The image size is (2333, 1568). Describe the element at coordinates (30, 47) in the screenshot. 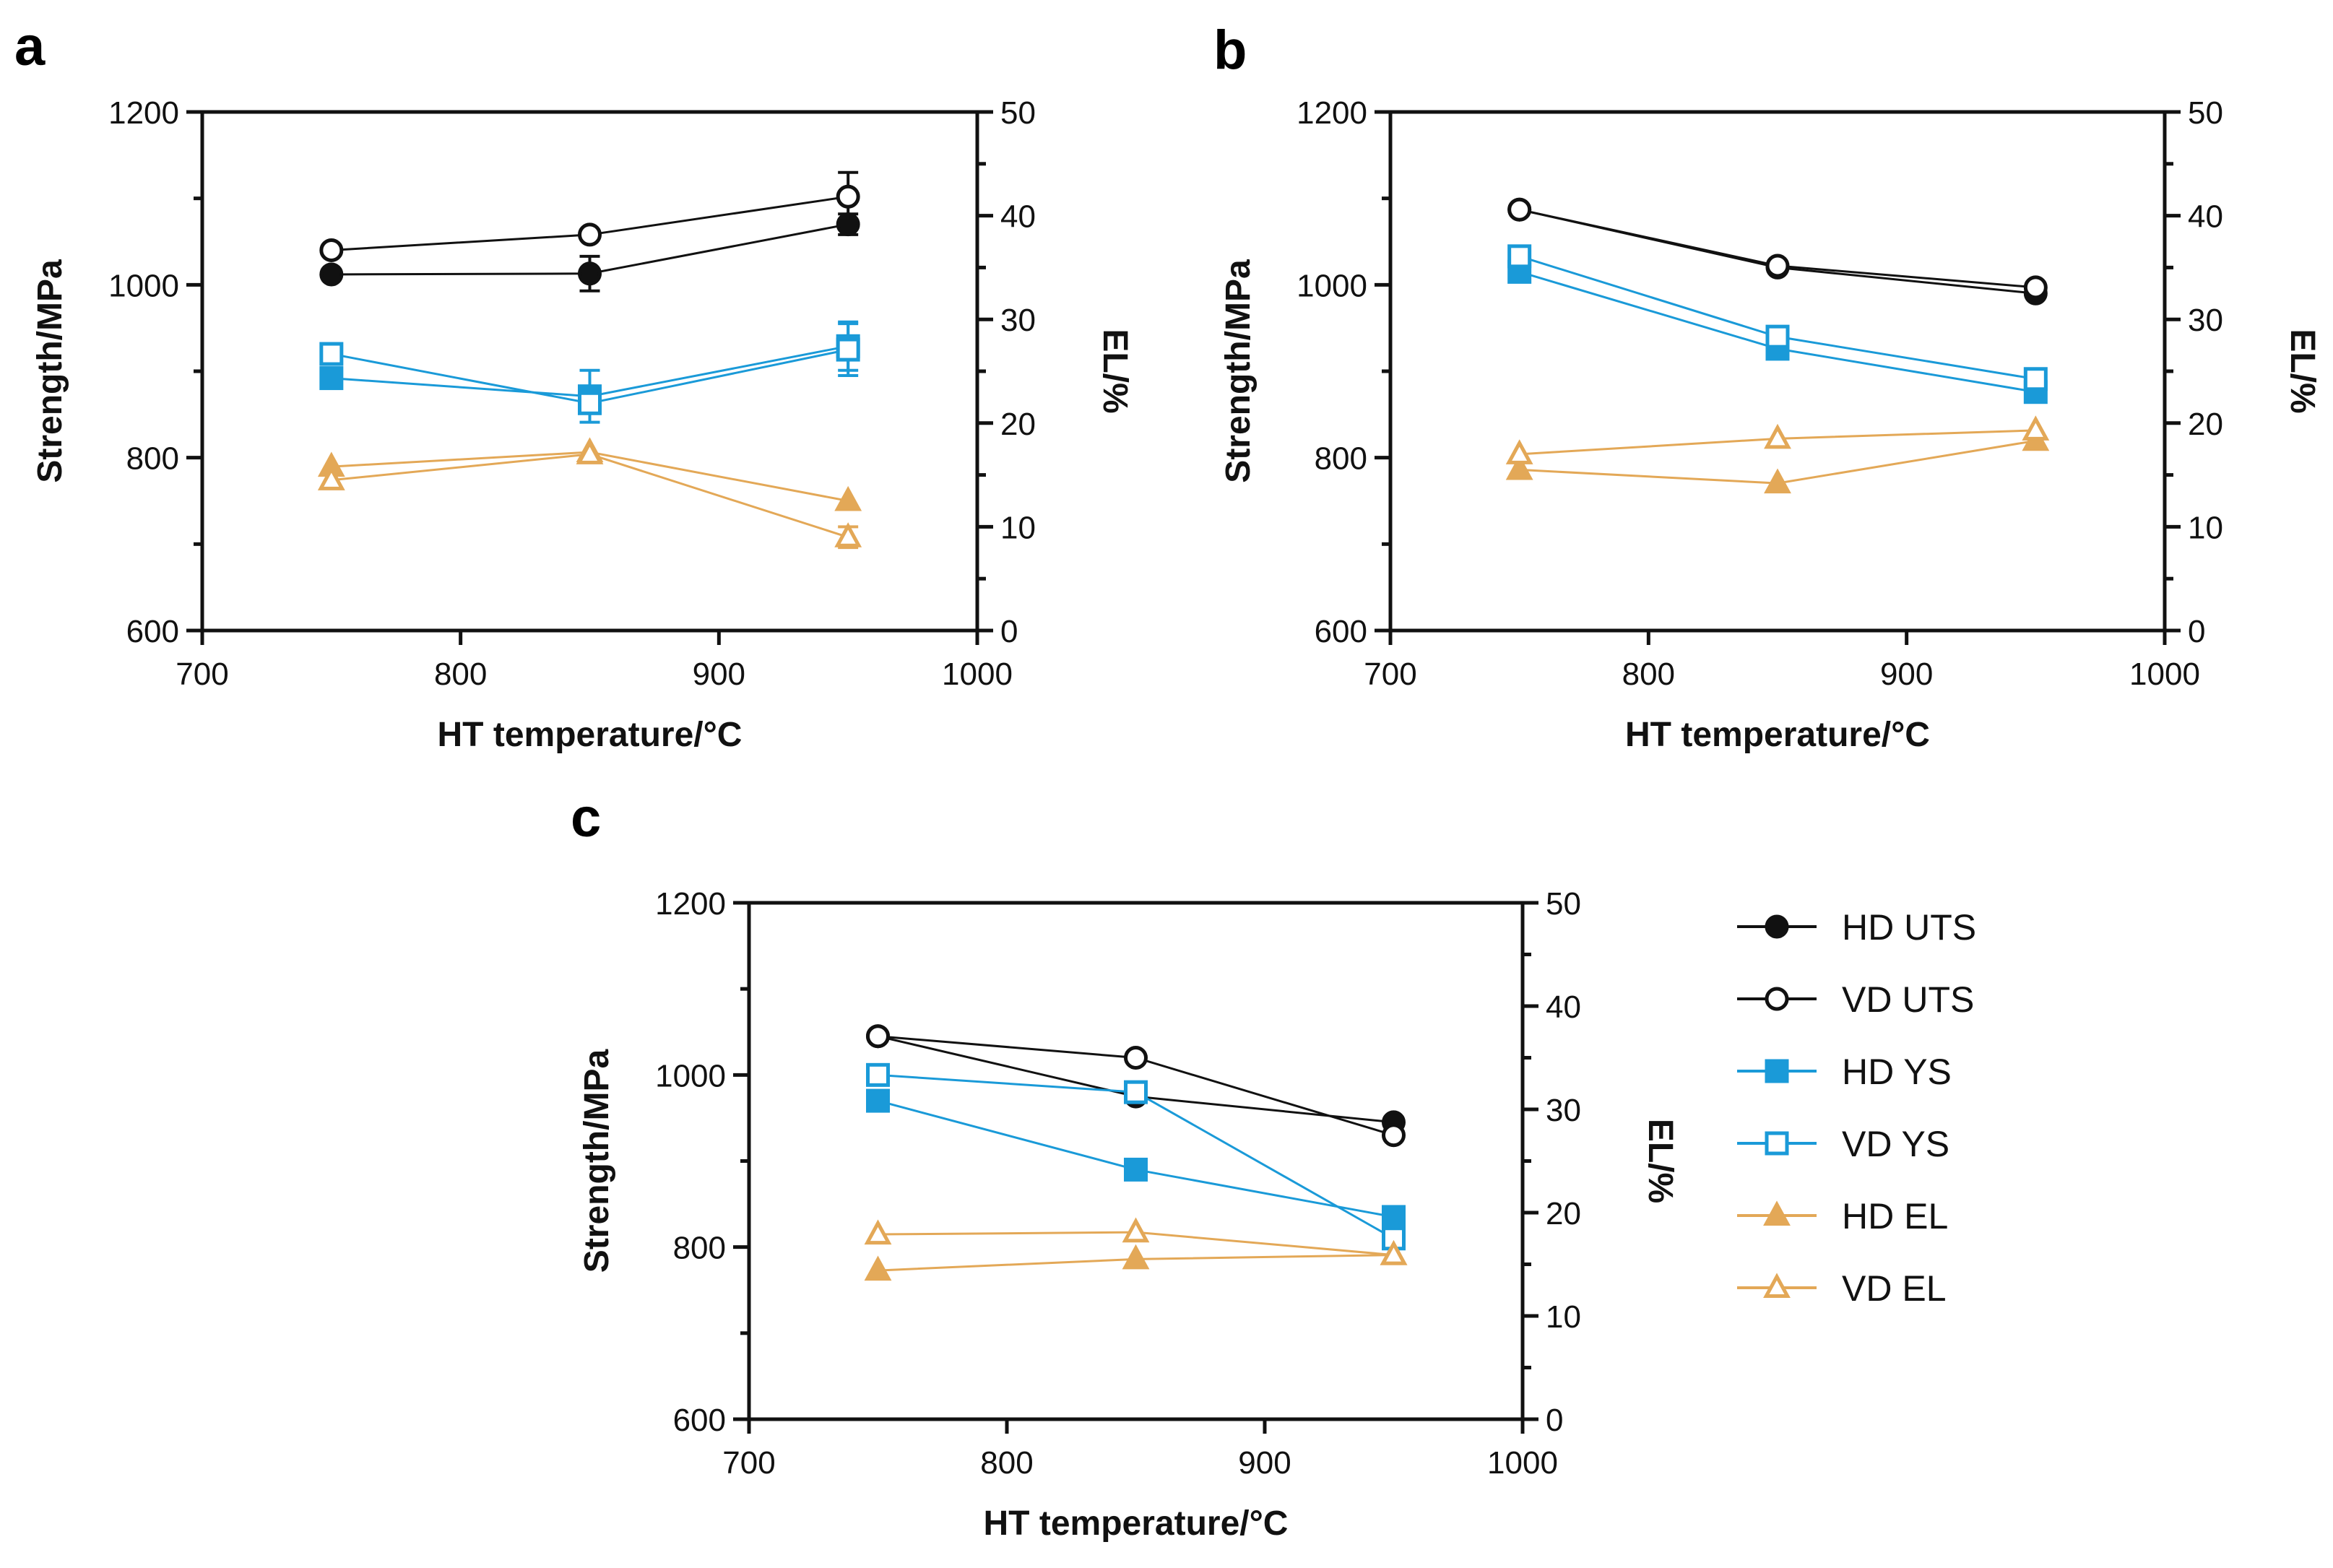

I see `panel-label: a` at that location.